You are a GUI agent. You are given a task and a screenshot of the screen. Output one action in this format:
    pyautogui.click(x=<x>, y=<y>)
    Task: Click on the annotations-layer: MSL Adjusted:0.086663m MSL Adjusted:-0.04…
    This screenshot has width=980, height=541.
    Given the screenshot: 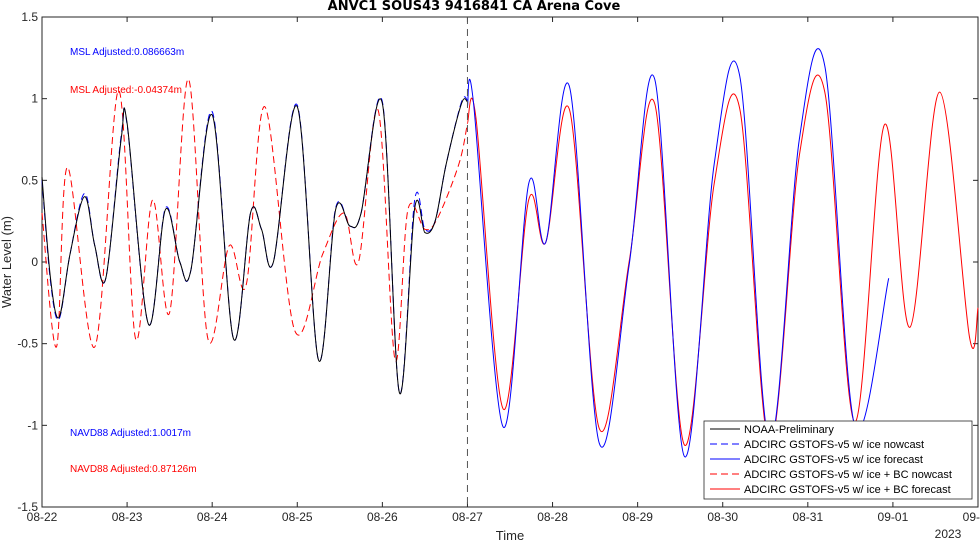 What is the action you would take?
    pyautogui.click(x=133, y=261)
    